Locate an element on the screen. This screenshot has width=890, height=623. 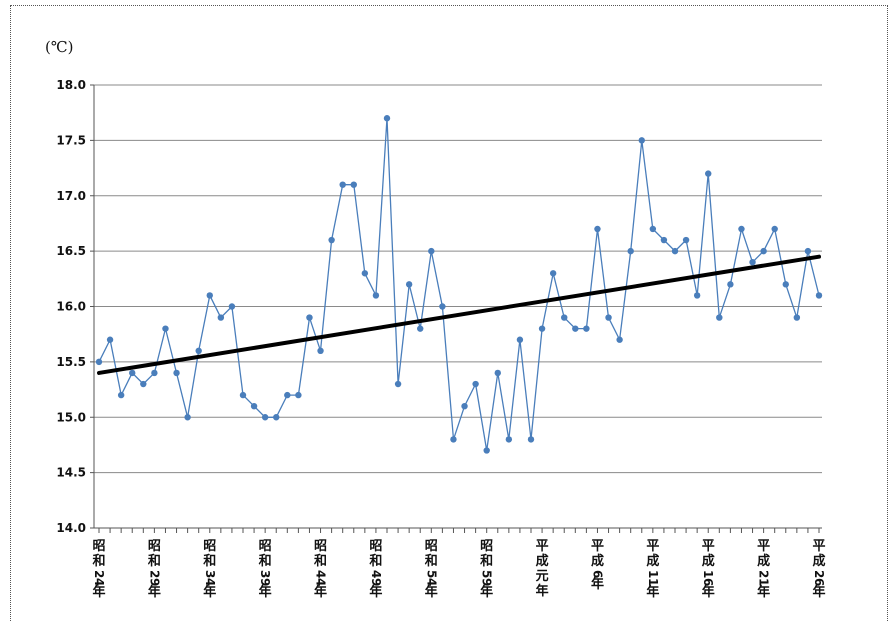
y-tick-labels: 14.0 14.5 15.0 15.5 16.0 16.5 17.0 17.5 18.0 is located at coordinates (71, 306).